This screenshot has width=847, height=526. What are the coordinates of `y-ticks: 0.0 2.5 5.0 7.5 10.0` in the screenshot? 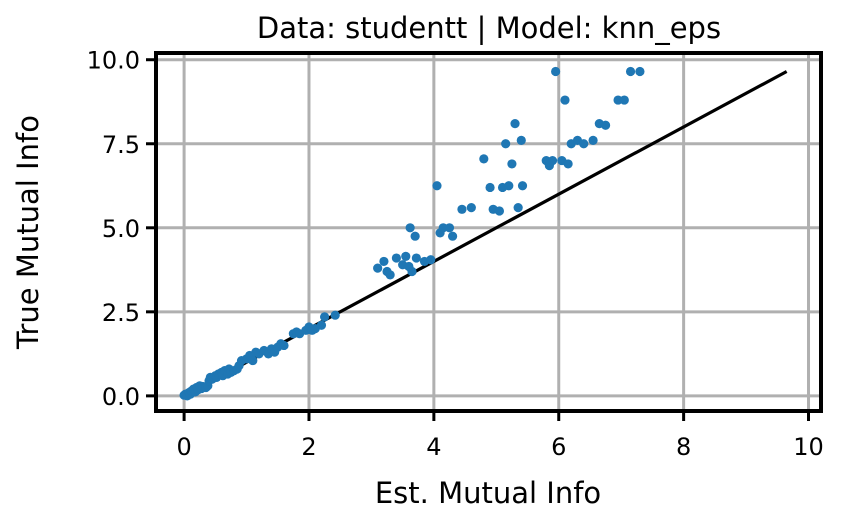 It's located at (121, 229).